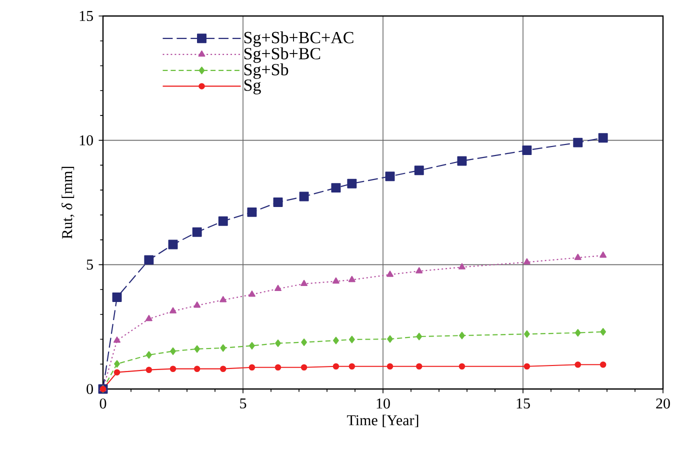 Image resolution: width=677 pixels, height=465 pixels. What do you see at coordinates (86, 140) in the screenshot?
I see `y-tick-label: 10` at bounding box center [86, 140].